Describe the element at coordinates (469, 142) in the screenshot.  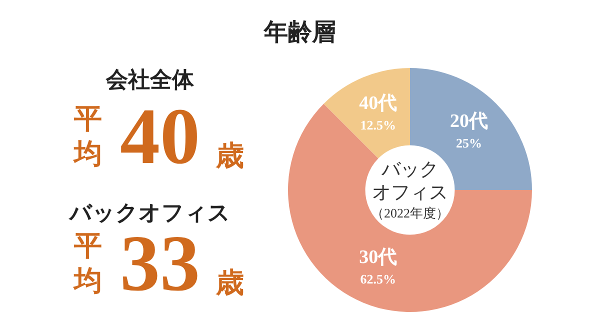
I see `data-label: 25%` at that location.